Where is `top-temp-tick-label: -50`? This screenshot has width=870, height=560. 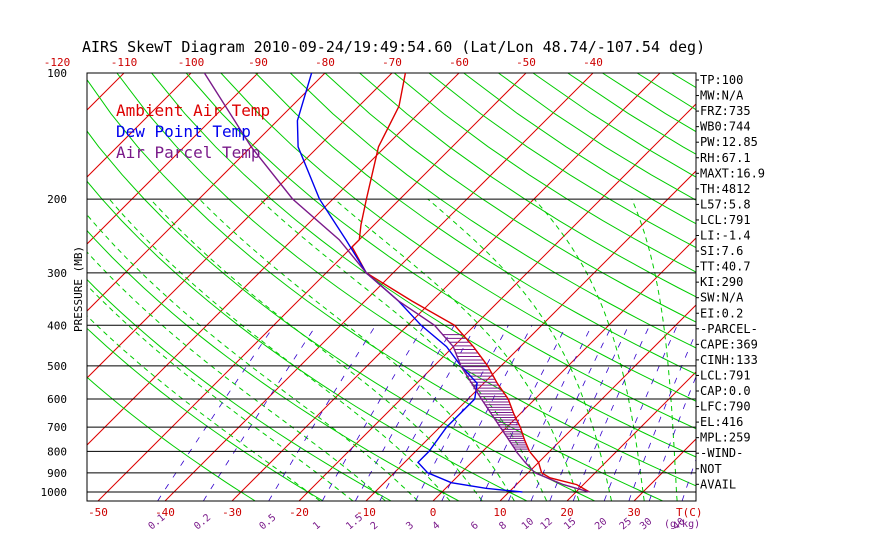 top-temp-tick-label: -50 is located at coordinates (526, 62).